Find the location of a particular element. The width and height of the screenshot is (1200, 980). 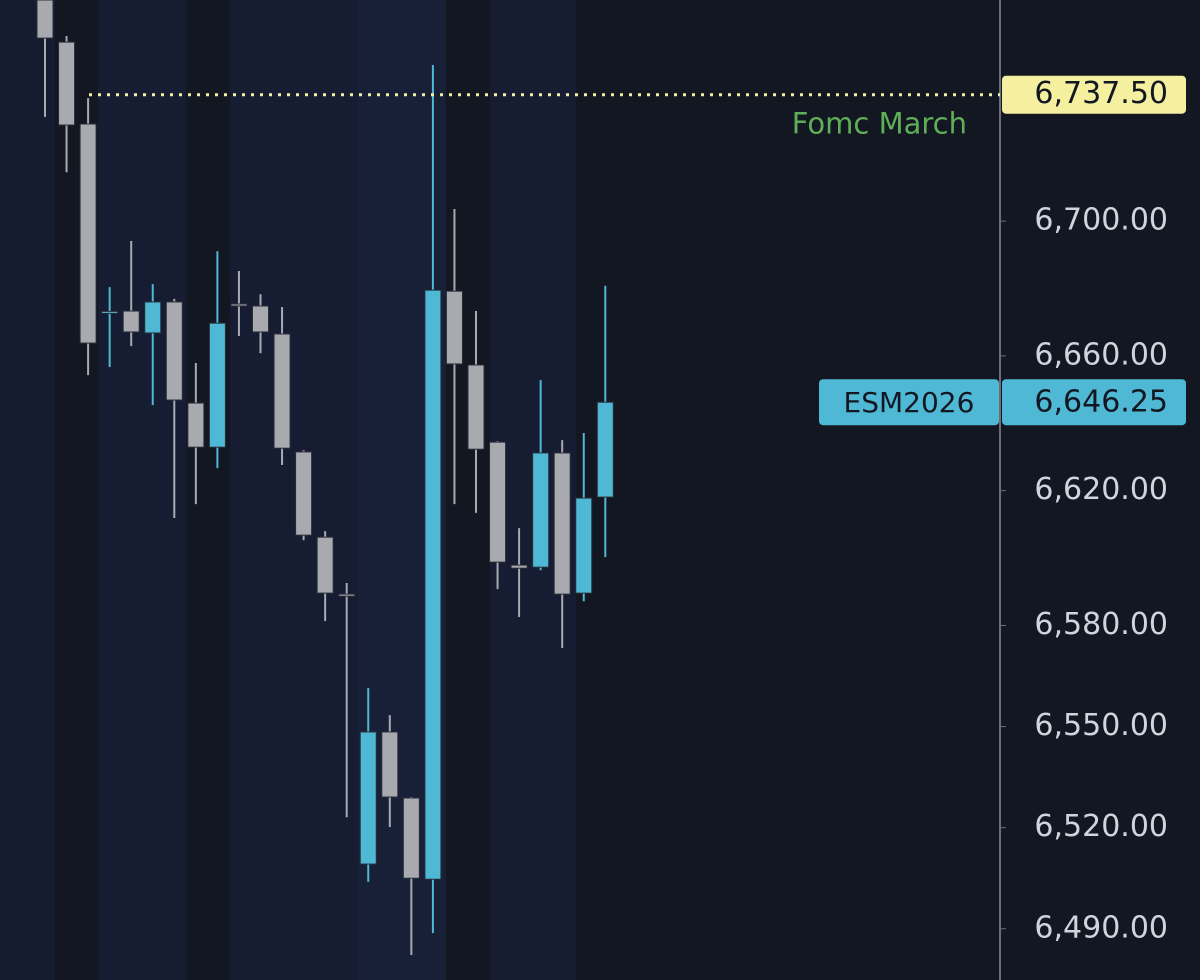

level-name: Fomc March is located at coordinates (879, 124).